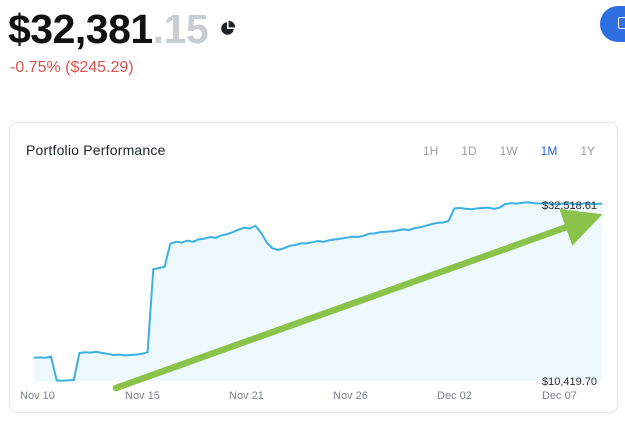 This screenshot has height=423, width=625. What do you see at coordinates (508, 151) in the screenshot?
I see `range-1w: 1W` at bounding box center [508, 151].